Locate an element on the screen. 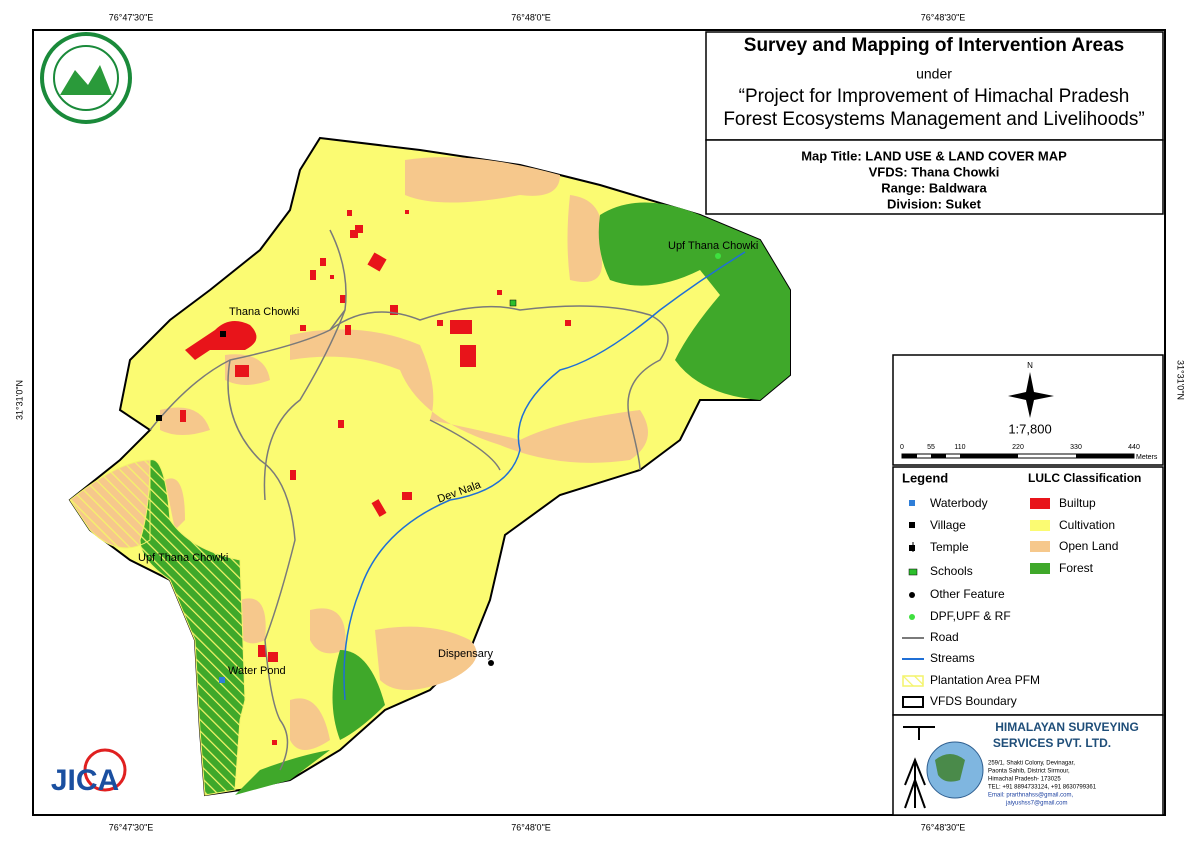  scale-unit: Meters is located at coordinates (1147, 457).